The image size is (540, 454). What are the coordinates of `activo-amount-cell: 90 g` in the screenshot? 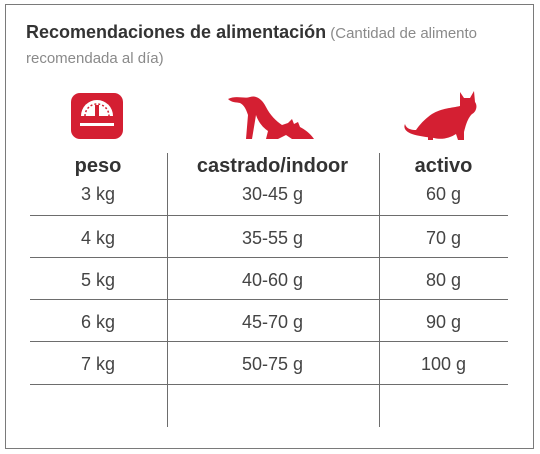 It's located at (443, 322).